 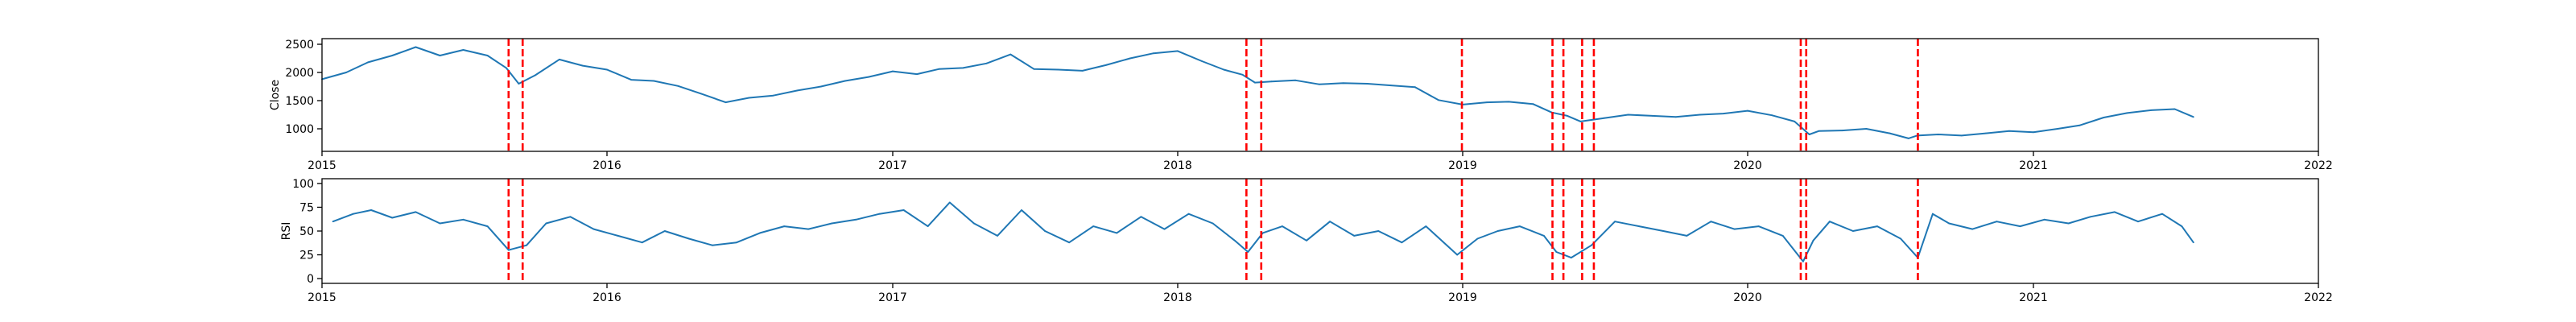 What do you see at coordinates (299, 45) in the screenshot?
I see `close-y-tick-label: 2500` at bounding box center [299, 45].